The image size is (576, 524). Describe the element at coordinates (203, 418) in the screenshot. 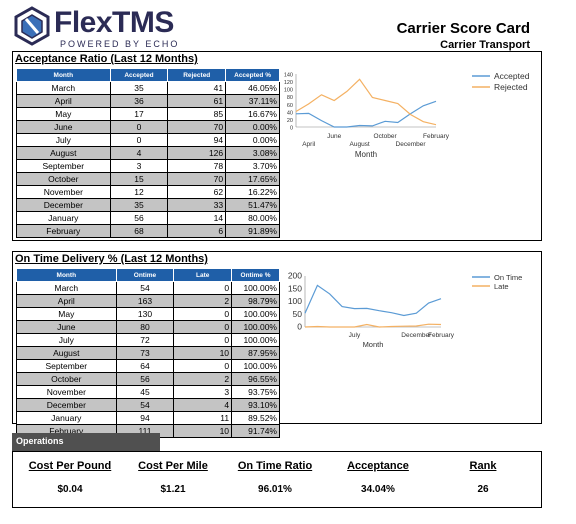

I see `cell-count-b: 11` at that location.